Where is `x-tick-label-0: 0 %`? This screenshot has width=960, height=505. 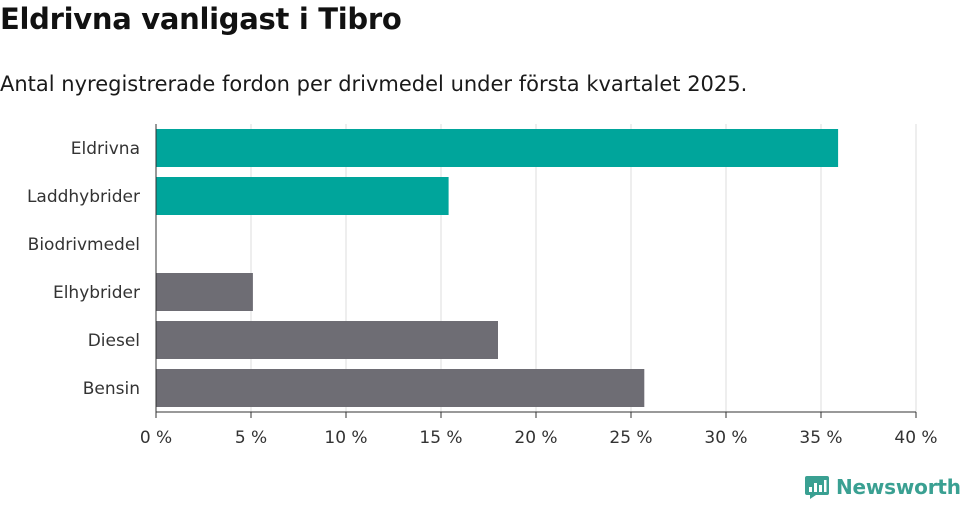
x-tick-label-0: 0 % is located at coordinates (156, 438).